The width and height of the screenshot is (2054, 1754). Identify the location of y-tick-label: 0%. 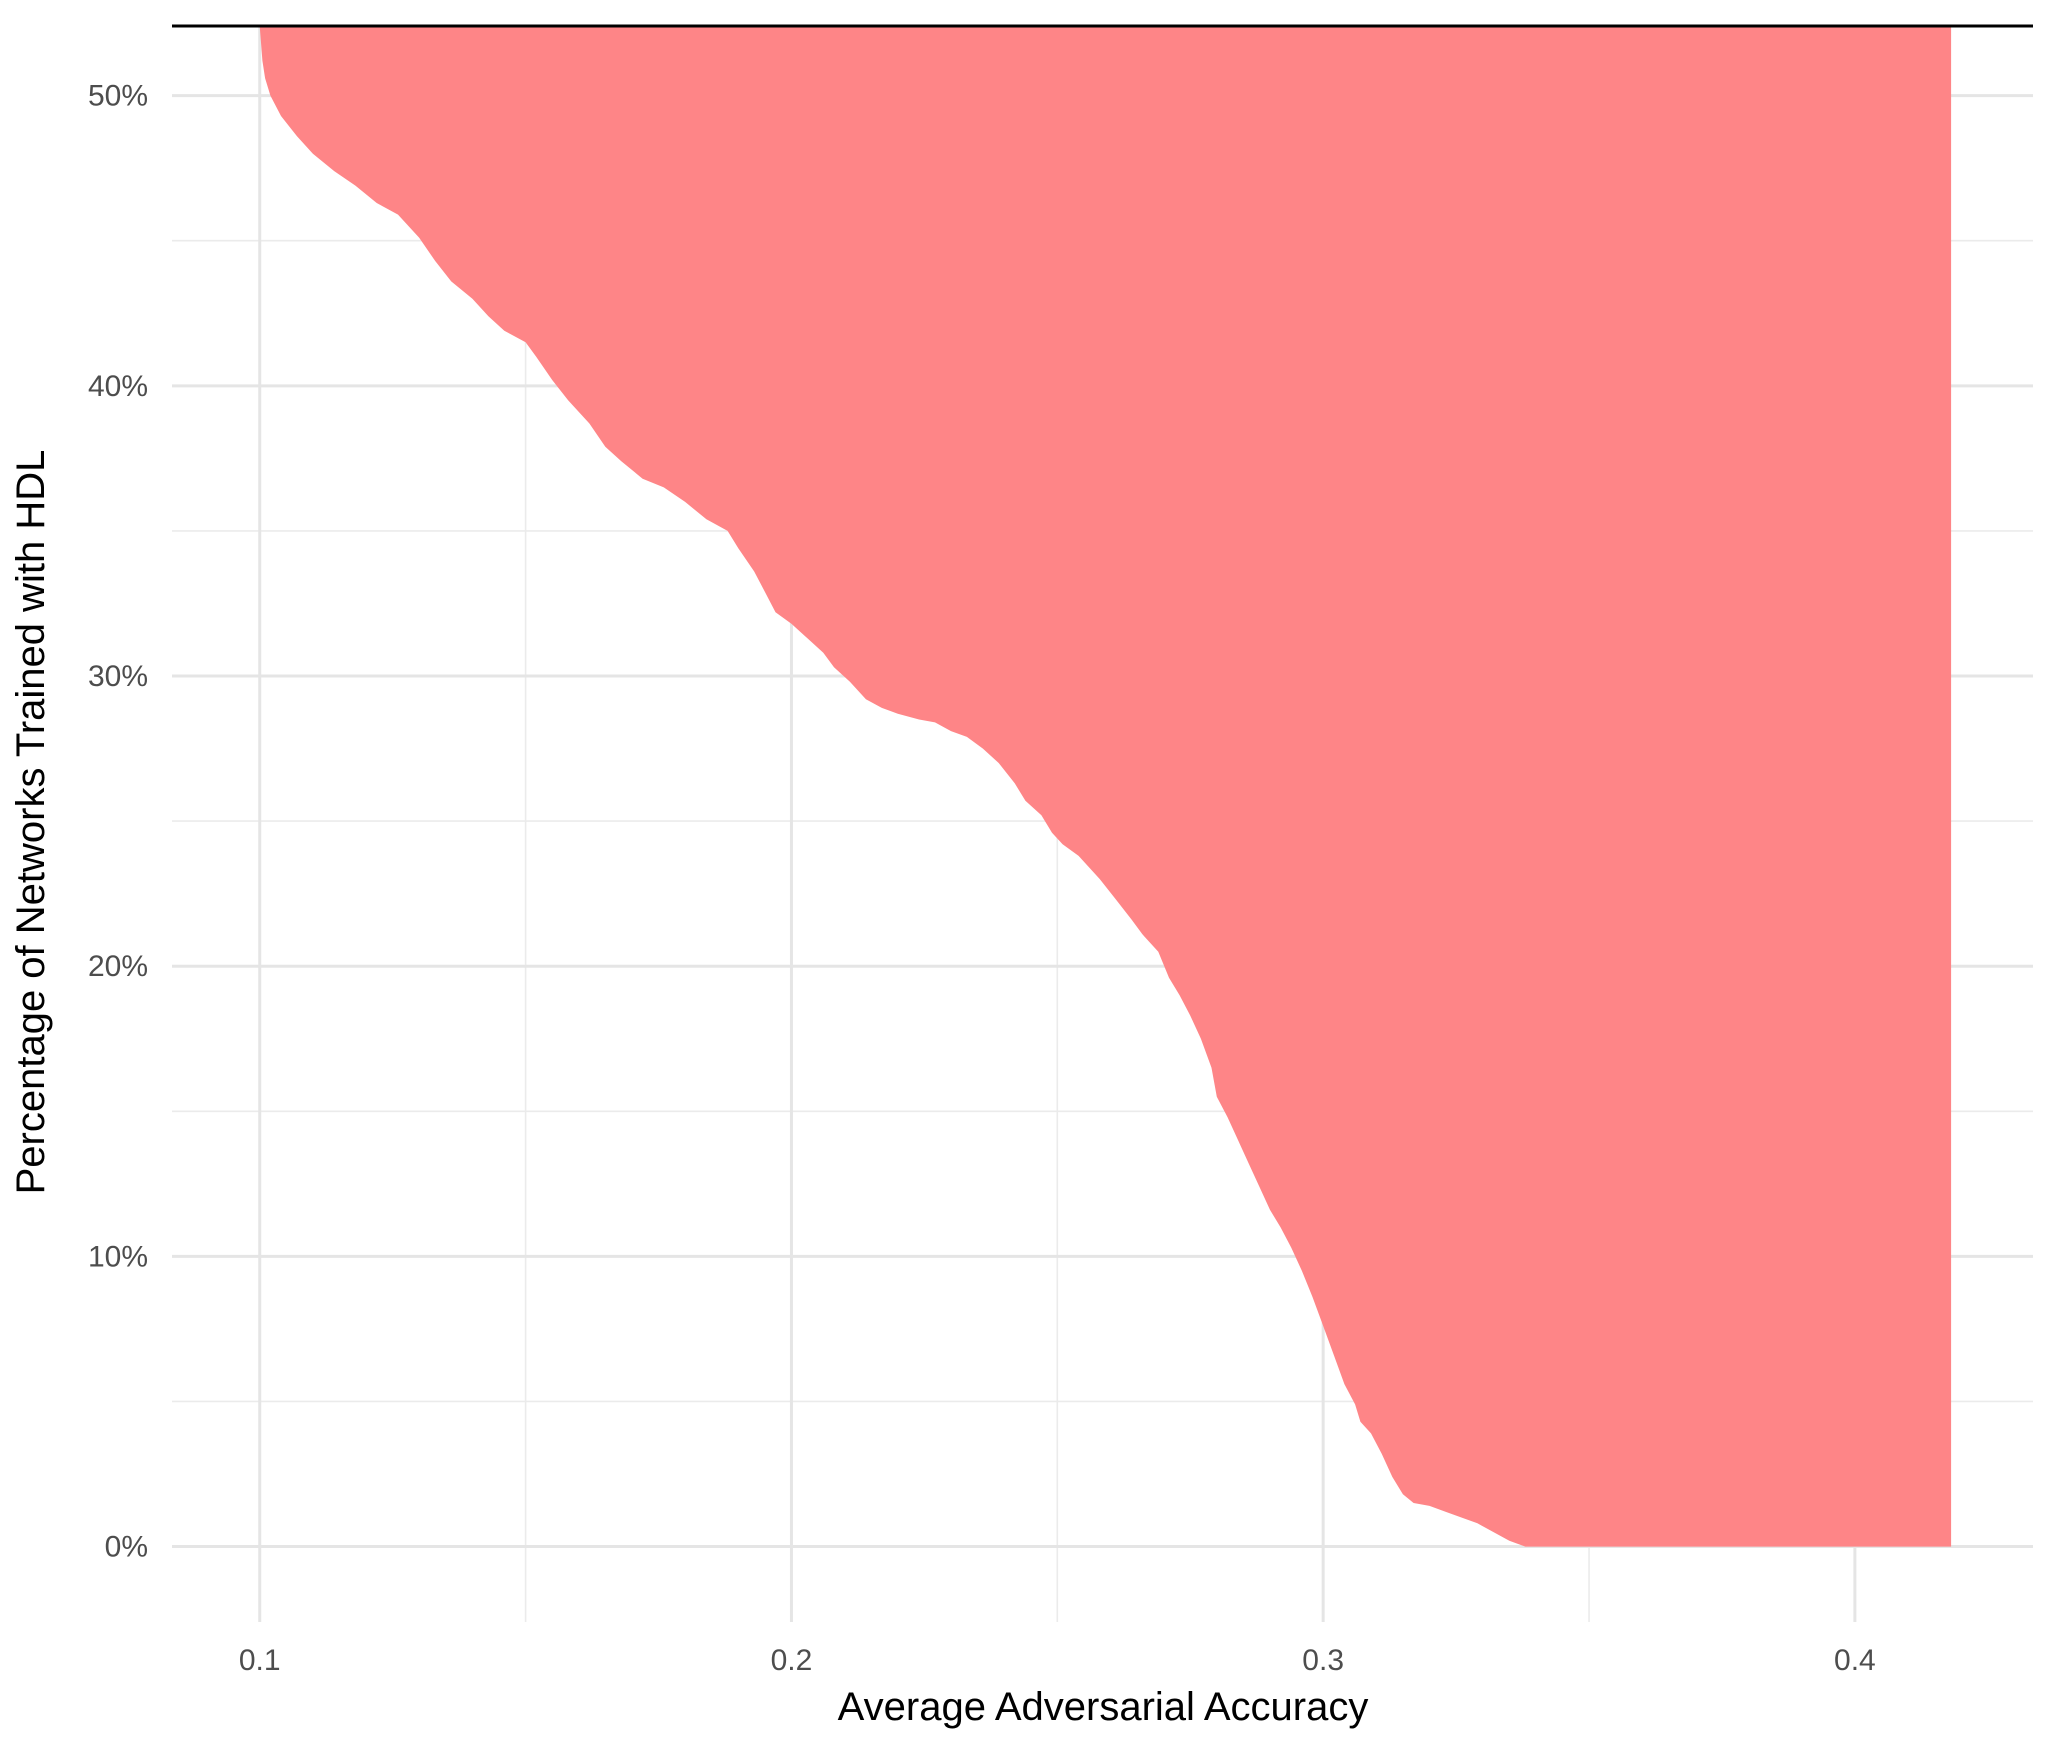
(126, 1547).